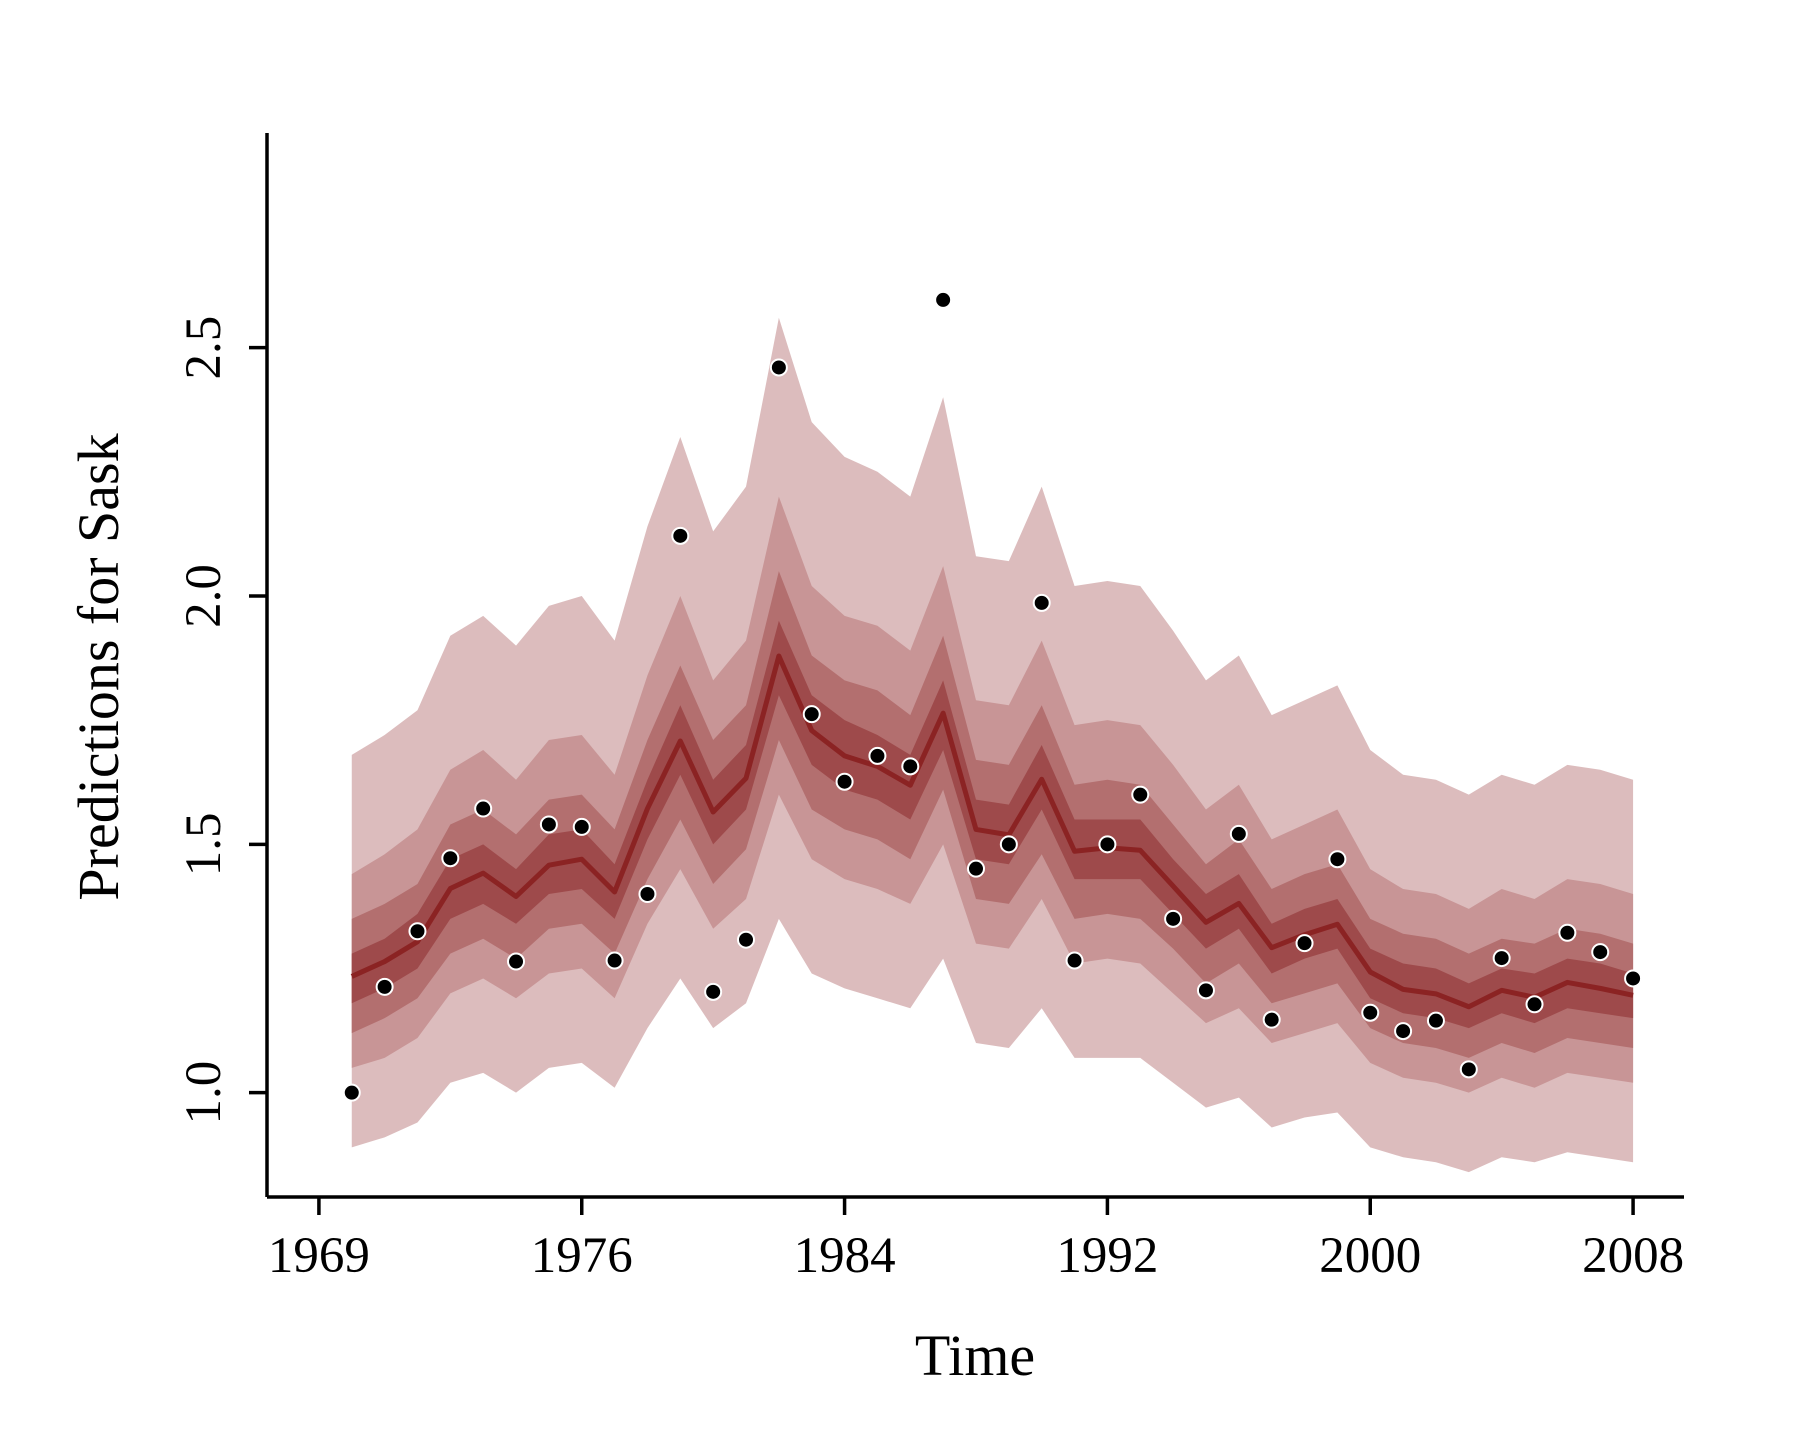 The image size is (1800, 1440). I want to click on x-tick-label: 1992, so click(1107, 1256).